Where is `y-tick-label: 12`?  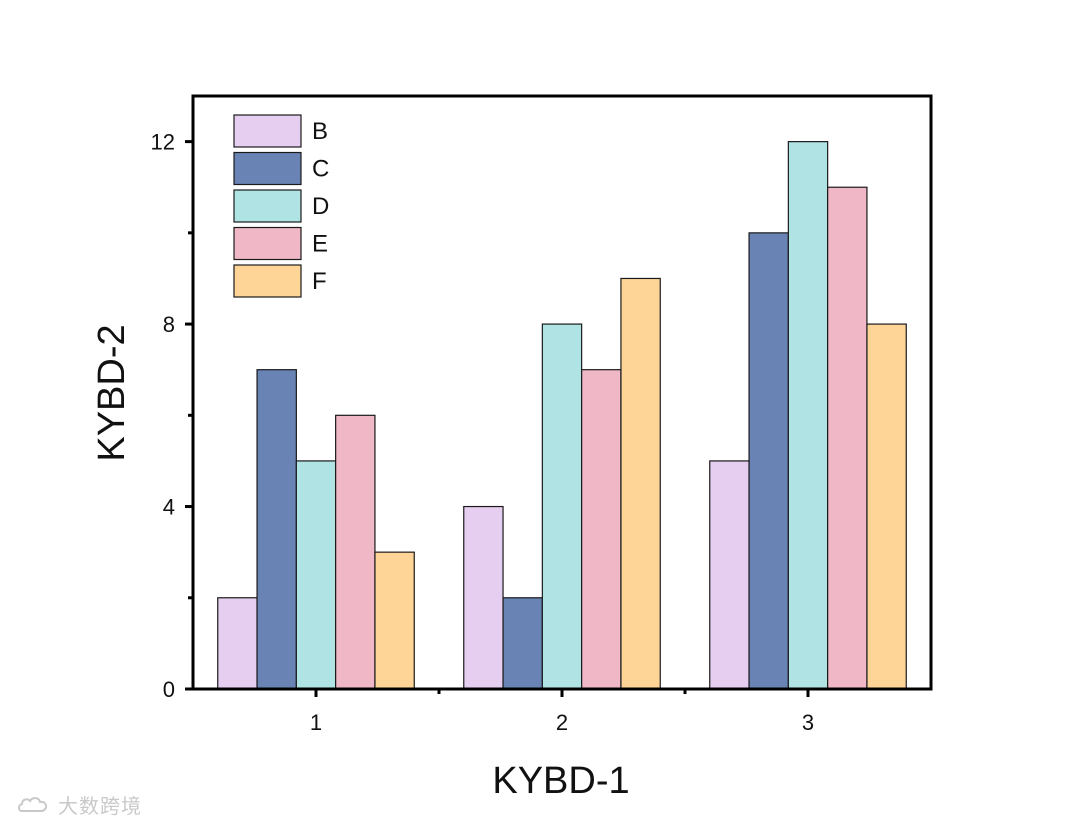 y-tick-label: 12 is located at coordinates (163, 142).